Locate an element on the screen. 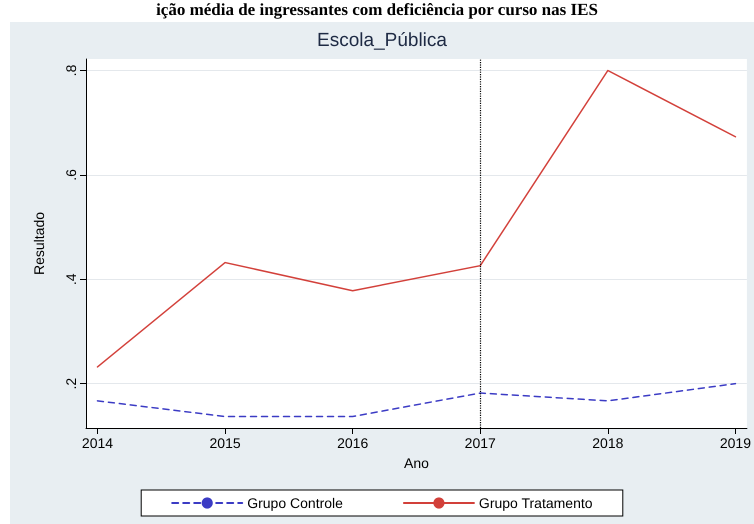  y-axis-title: Resultado is located at coordinates (39, 244).